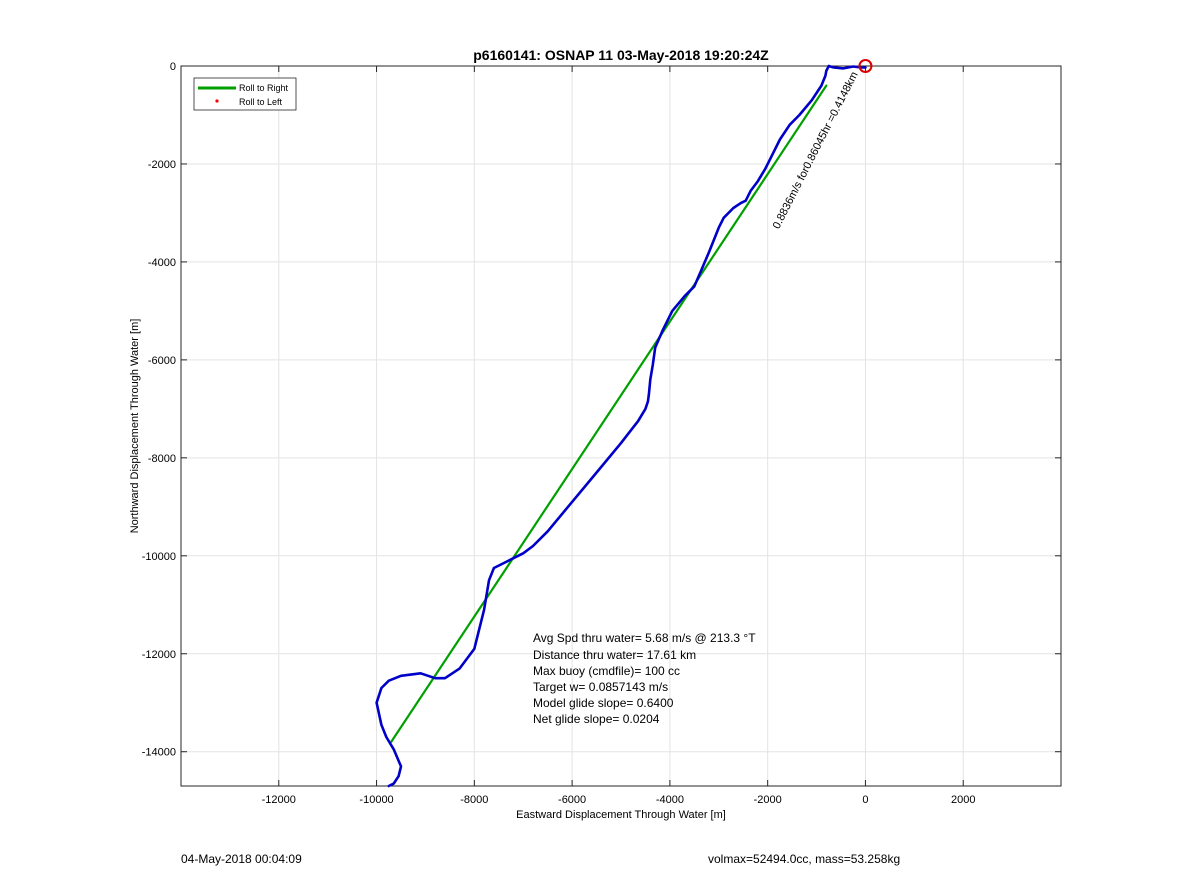  What do you see at coordinates (768, 800) in the screenshot?
I see `x-tick-label: -2000` at bounding box center [768, 800].